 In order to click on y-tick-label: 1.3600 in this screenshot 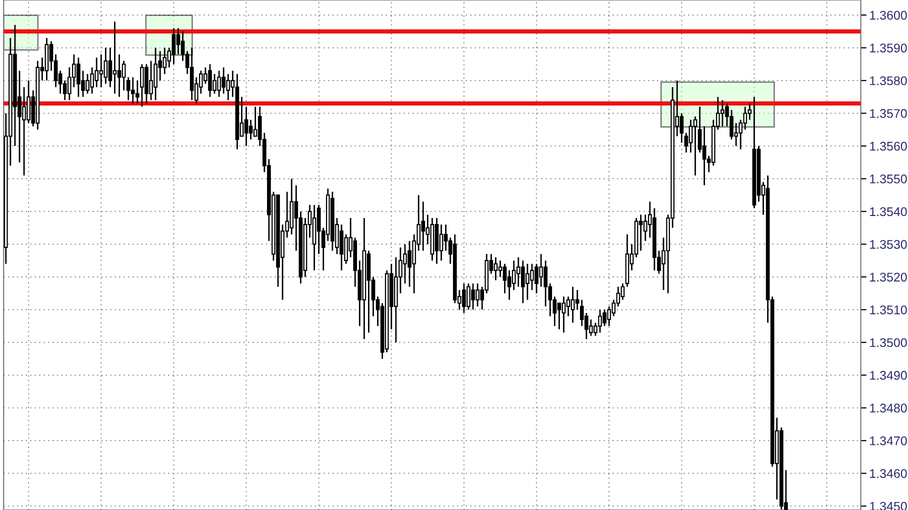, I will do `click(888, 15)`.